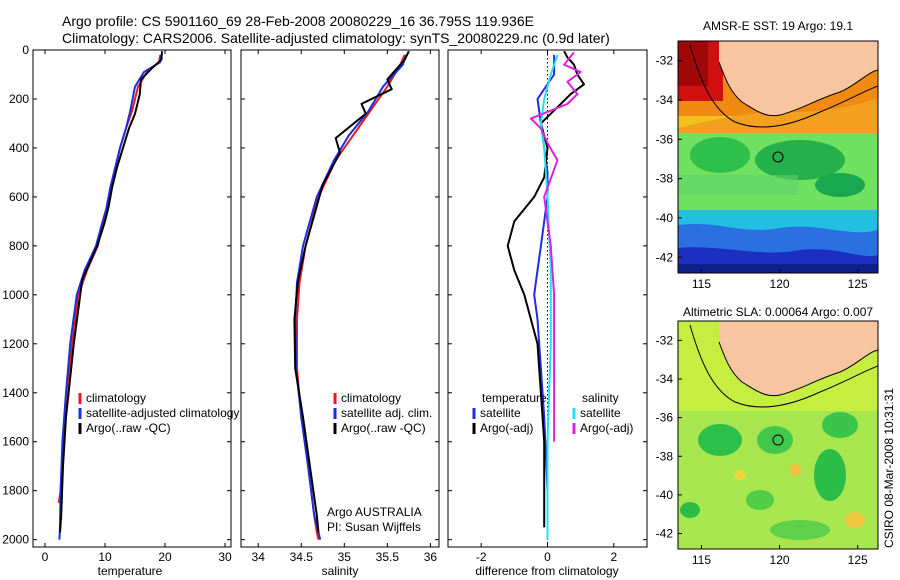  I want to click on sla-argo-marker, so click(778, 440).